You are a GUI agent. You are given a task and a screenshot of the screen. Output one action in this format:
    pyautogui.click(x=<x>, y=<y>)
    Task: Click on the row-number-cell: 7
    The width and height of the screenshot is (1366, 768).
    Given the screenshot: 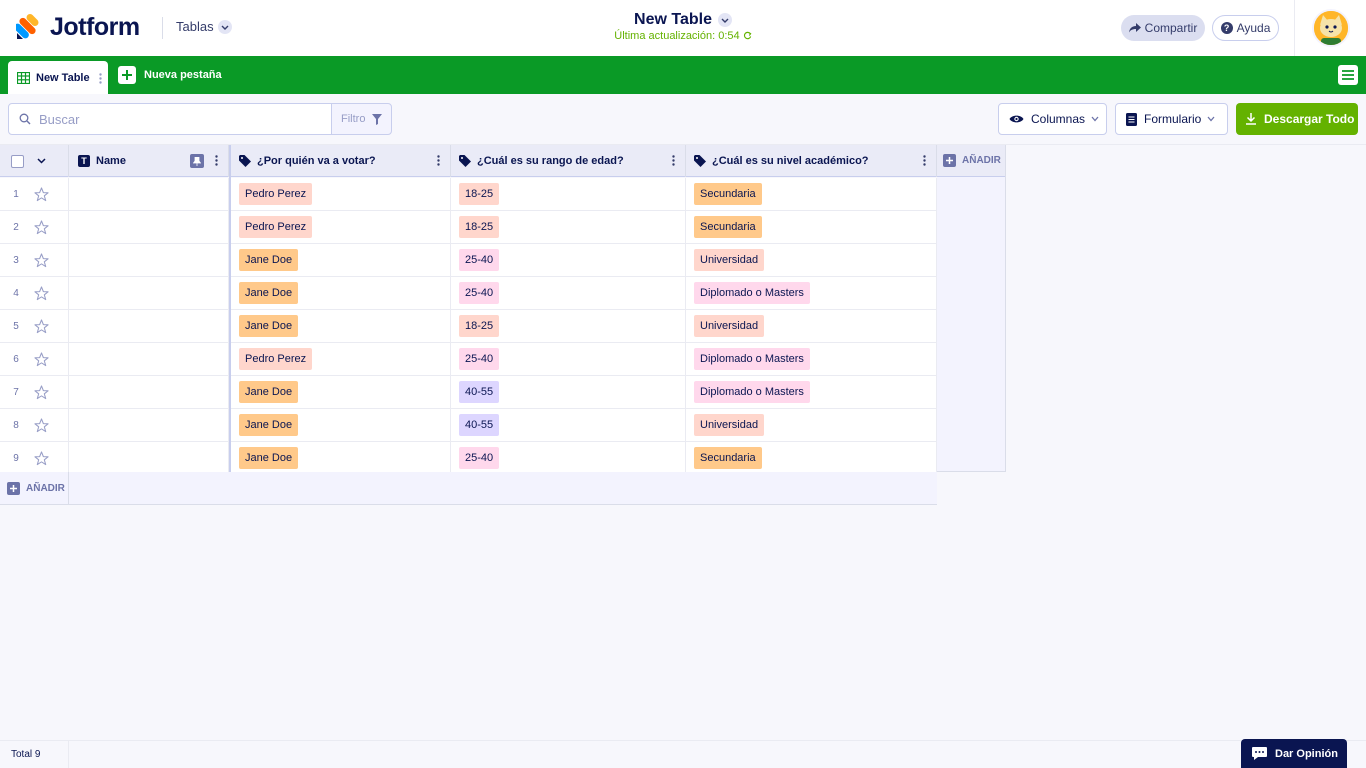 What is the action you would take?
    pyautogui.click(x=34, y=392)
    